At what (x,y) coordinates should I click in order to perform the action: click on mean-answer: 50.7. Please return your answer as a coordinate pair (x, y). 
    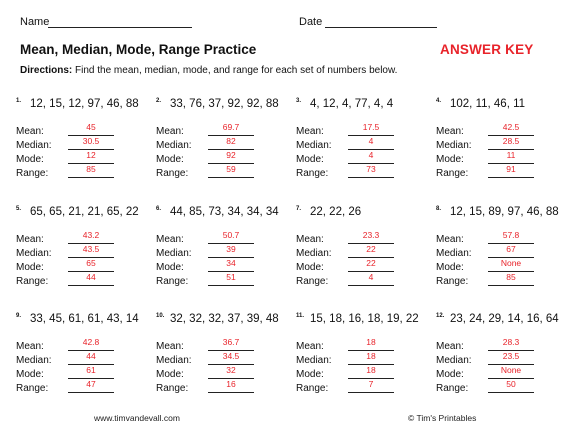
    Looking at the image, I should click on (231, 237).